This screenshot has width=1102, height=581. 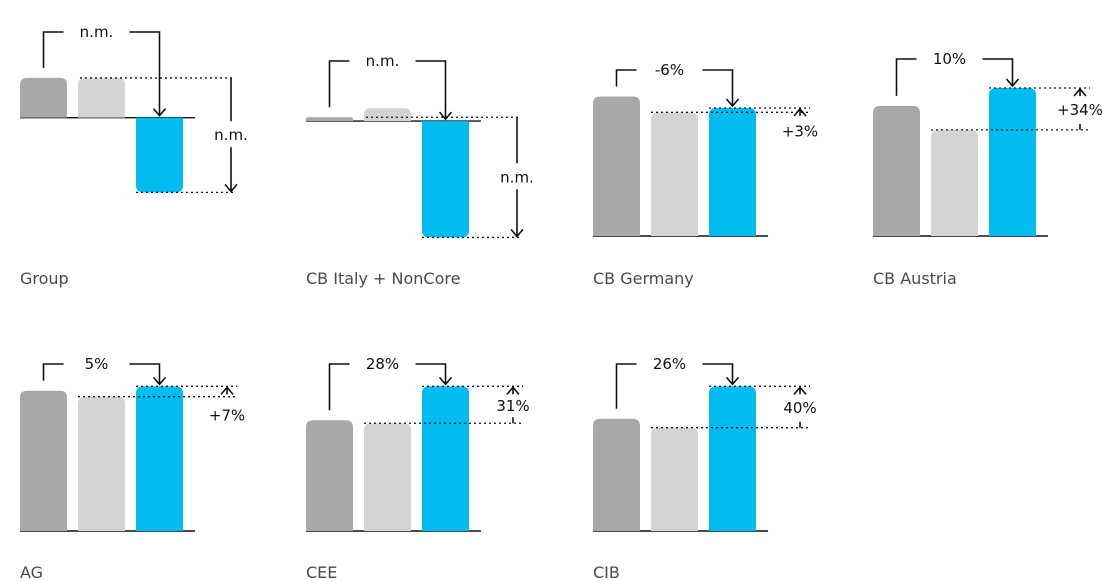 I want to click on yoy-change-label: -6%, so click(x=669, y=70).